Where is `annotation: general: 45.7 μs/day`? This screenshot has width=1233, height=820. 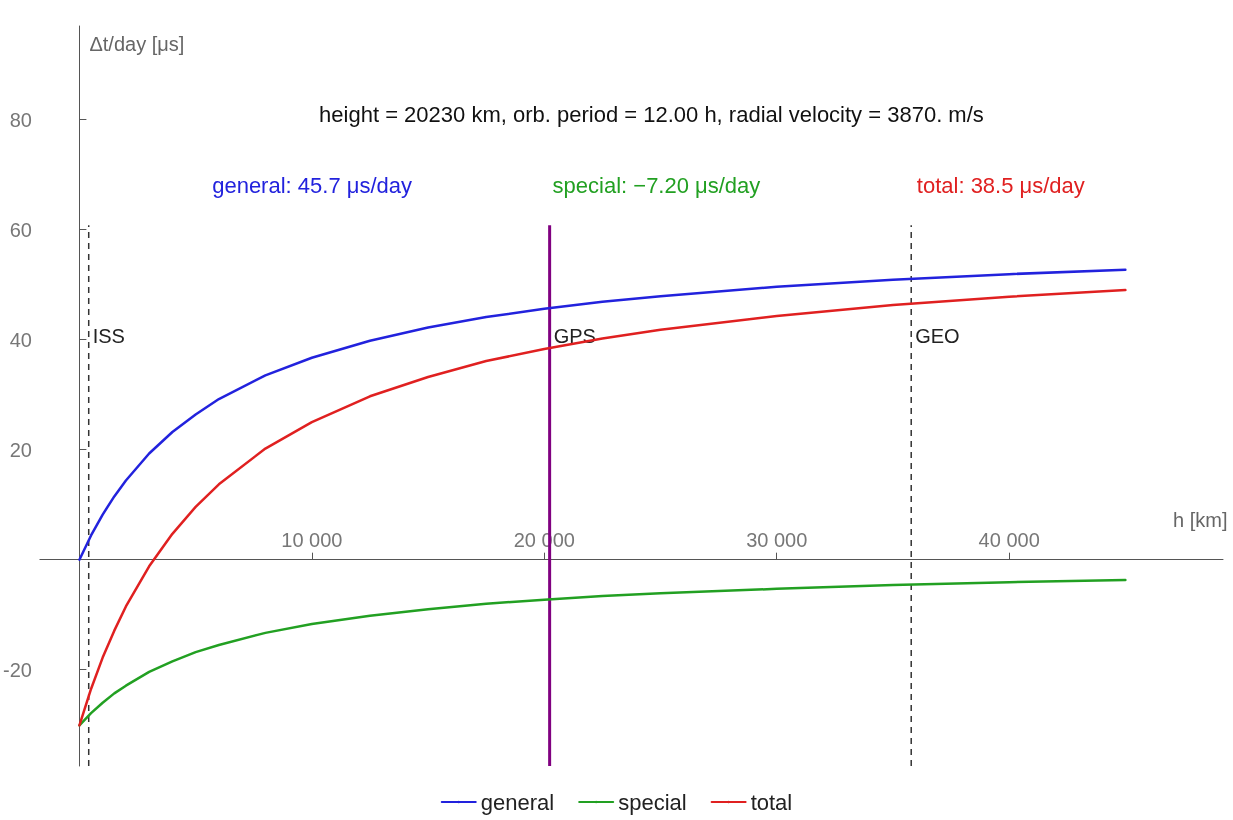
annotation: general: 45.7 μs/day is located at coordinates (312, 185).